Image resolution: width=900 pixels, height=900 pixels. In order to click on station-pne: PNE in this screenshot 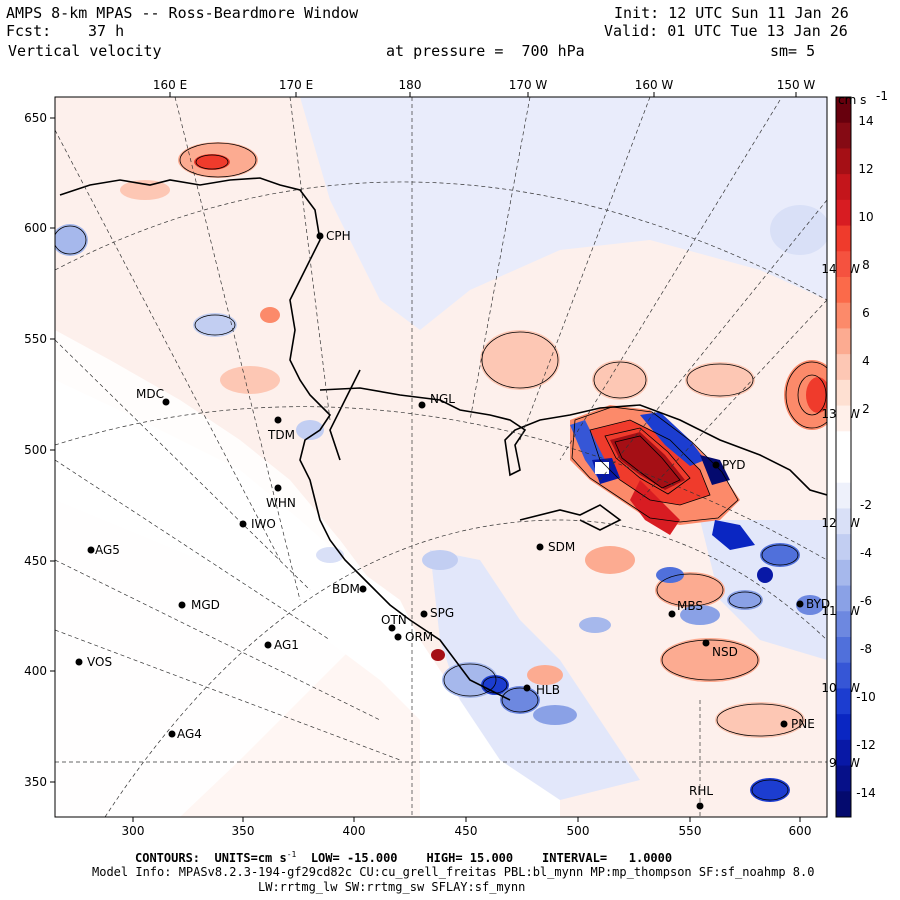, I will do `click(797, 724)`.